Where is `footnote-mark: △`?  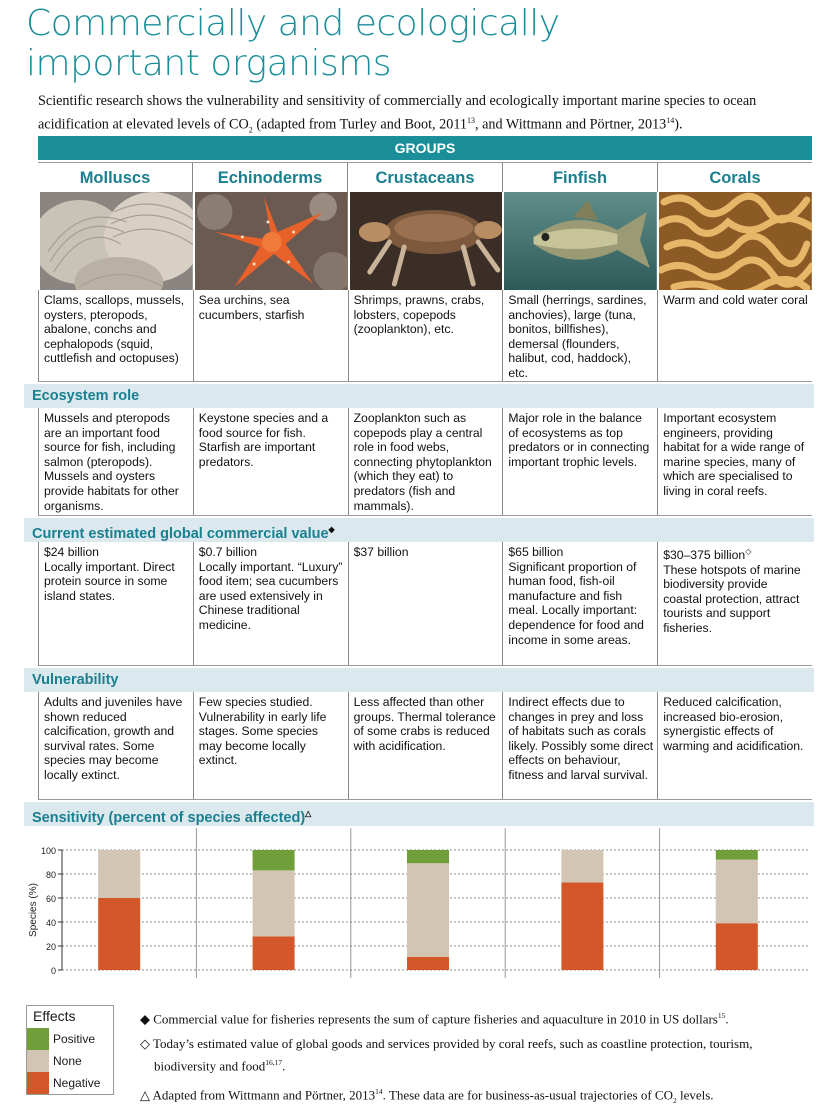 footnote-mark: △ is located at coordinates (145, 1094).